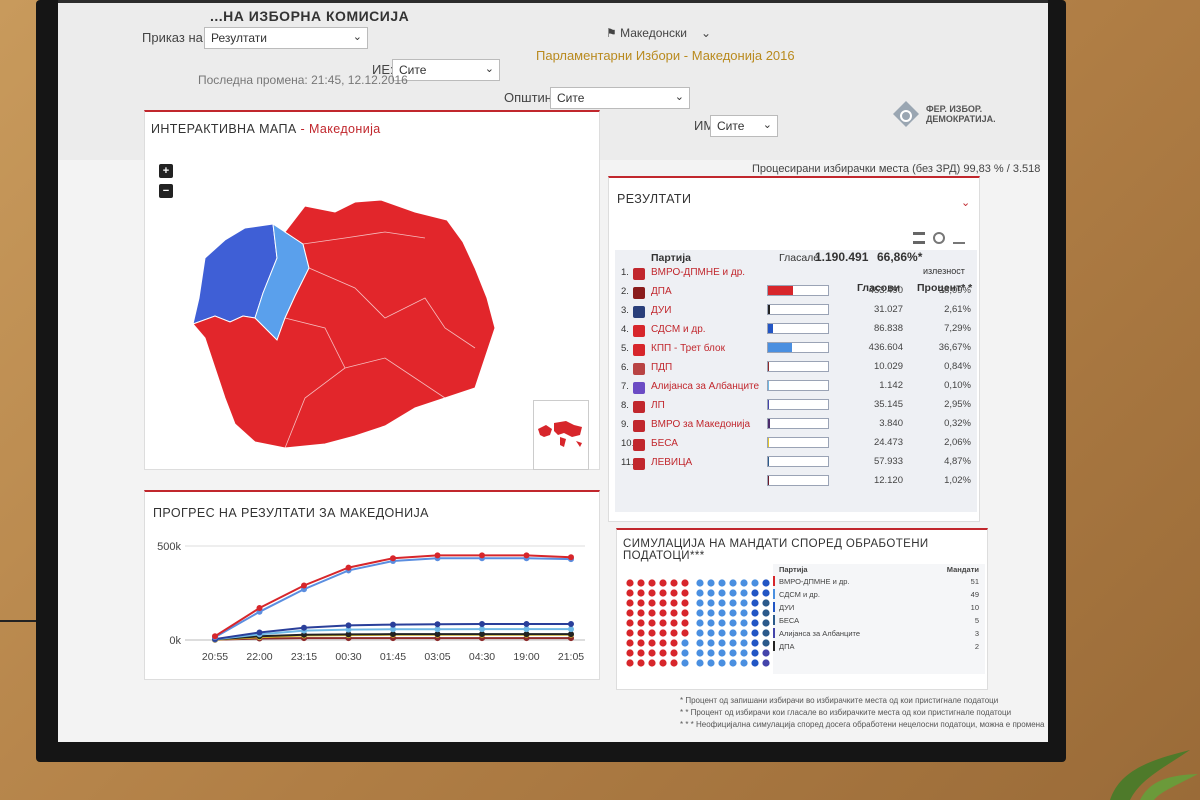  I want to click on turnout-label: излезност, so click(944, 271).